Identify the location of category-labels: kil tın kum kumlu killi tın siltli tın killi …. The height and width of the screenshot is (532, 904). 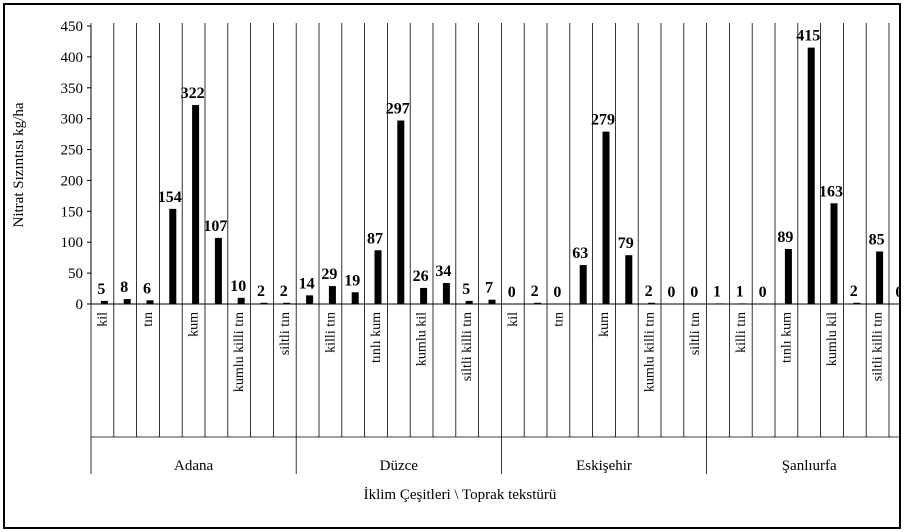
(490, 352).